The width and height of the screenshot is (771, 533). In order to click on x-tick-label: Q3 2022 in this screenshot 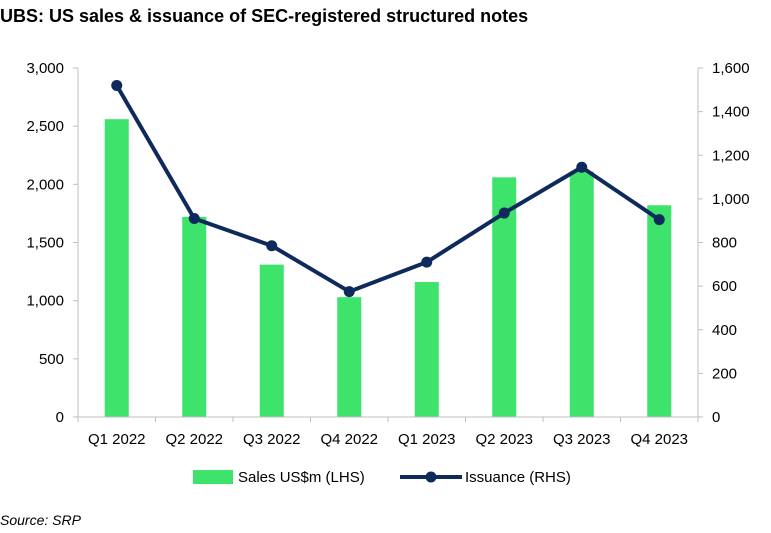, I will do `click(272, 439)`.